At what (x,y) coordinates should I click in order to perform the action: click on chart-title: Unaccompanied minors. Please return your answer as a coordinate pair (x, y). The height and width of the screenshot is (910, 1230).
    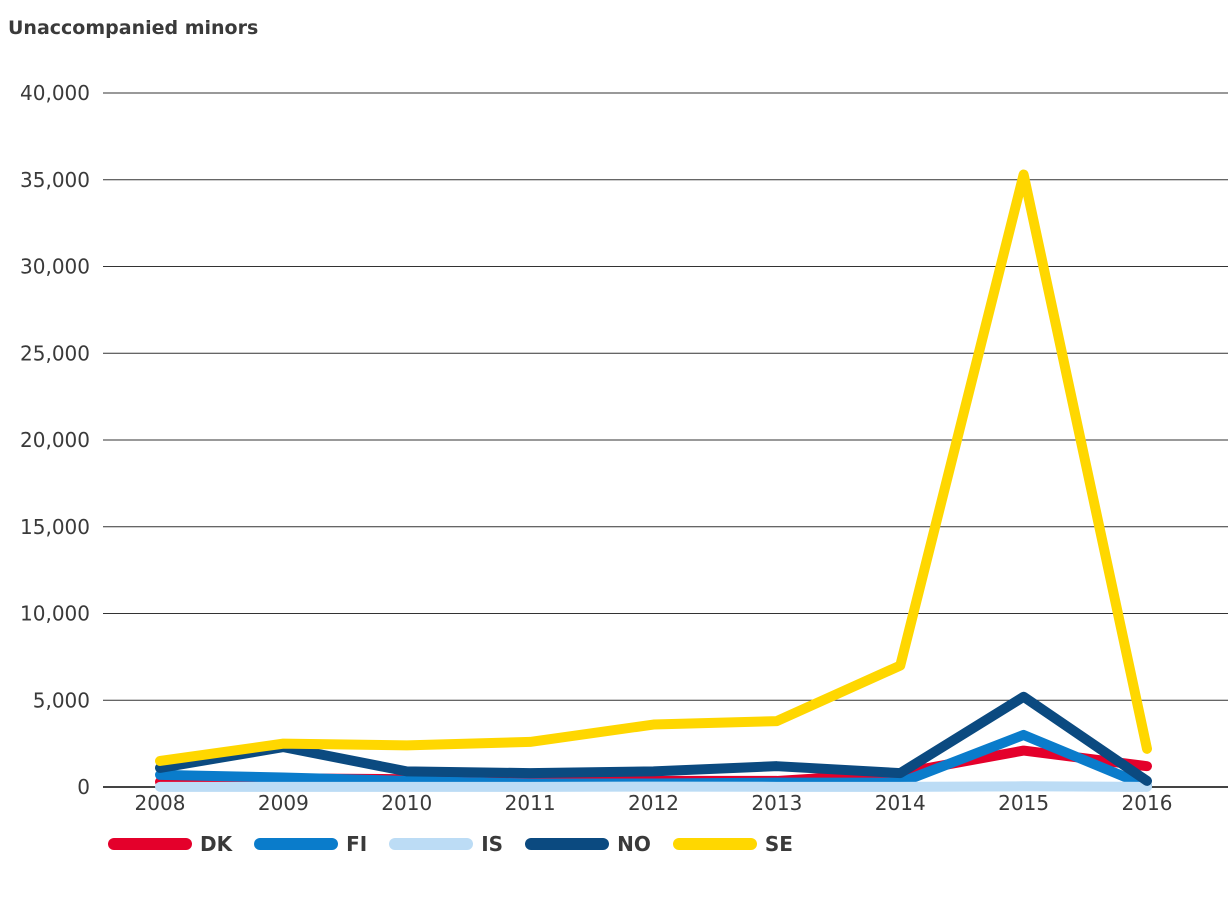
    Looking at the image, I should click on (133, 28).